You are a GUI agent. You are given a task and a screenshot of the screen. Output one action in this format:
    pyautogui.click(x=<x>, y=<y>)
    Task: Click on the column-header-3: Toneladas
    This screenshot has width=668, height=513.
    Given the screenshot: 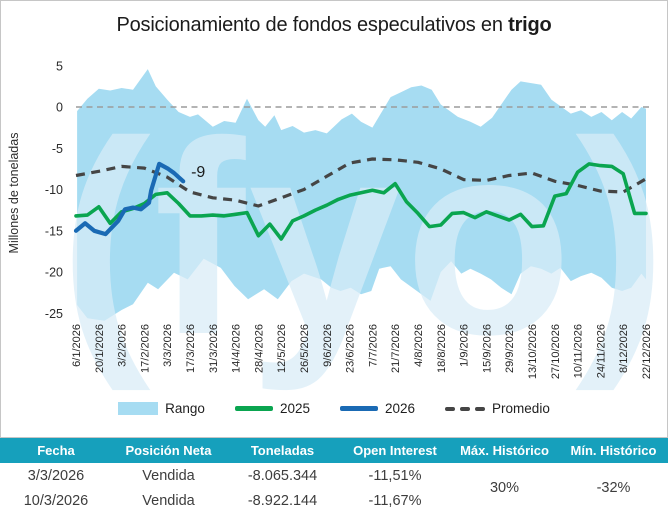 What is the action you would take?
    pyautogui.click(x=282, y=450)
    